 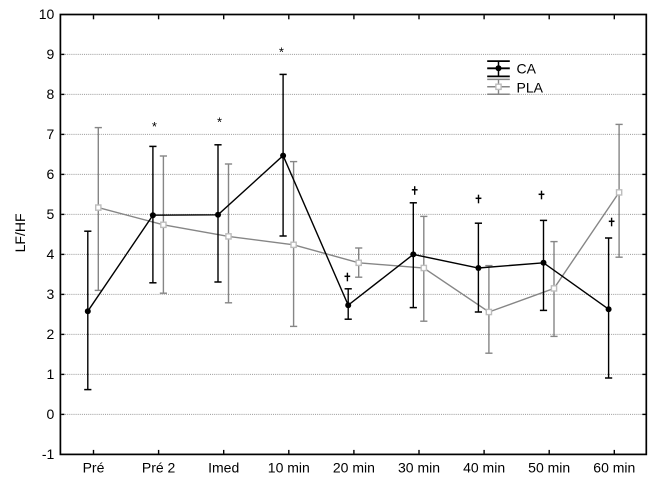 I want to click on svg-text: Pré, so click(x=94, y=468).